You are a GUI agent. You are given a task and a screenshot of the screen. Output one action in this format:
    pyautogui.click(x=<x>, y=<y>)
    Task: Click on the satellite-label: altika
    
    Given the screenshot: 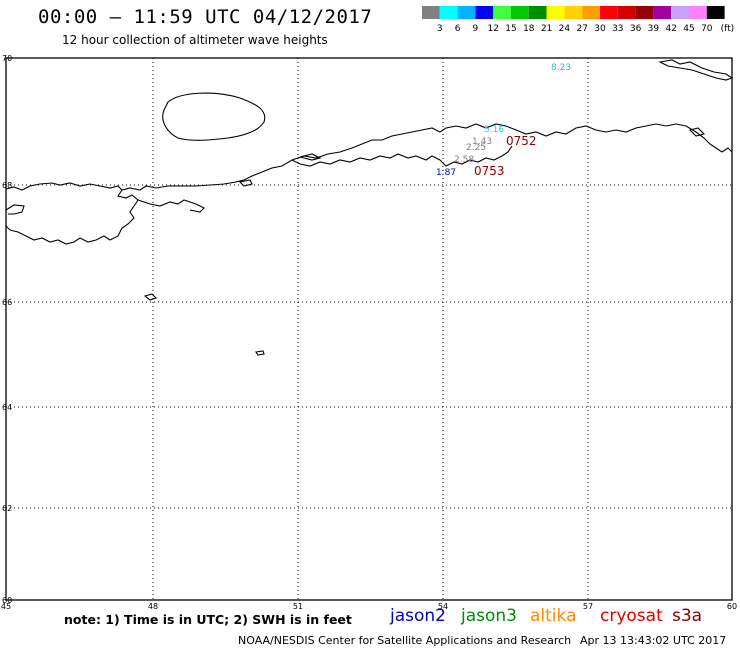 What is the action you would take?
    pyautogui.click(x=553, y=616)
    